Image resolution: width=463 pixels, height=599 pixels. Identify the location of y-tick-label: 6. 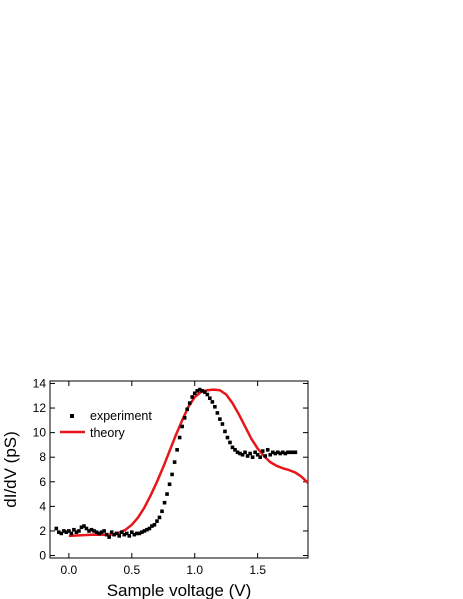
(42, 482).